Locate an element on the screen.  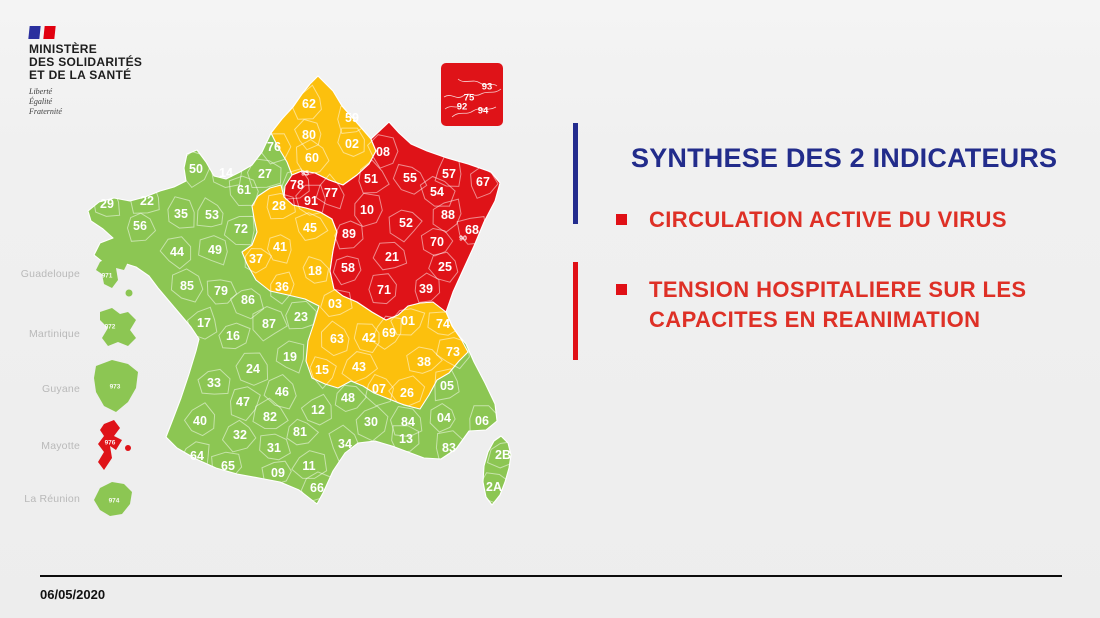
department-label-11: 11 is located at coordinates (308, 466).